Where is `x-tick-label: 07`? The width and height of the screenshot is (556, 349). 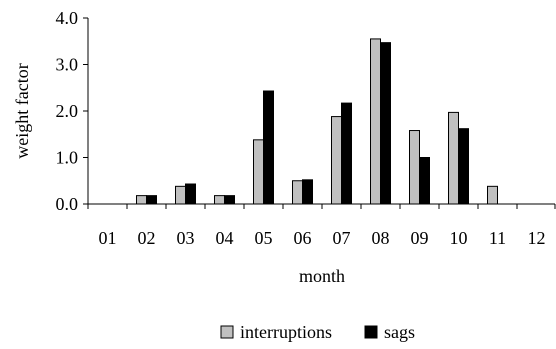
x-tick-label: 07 is located at coordinates (342, 238).